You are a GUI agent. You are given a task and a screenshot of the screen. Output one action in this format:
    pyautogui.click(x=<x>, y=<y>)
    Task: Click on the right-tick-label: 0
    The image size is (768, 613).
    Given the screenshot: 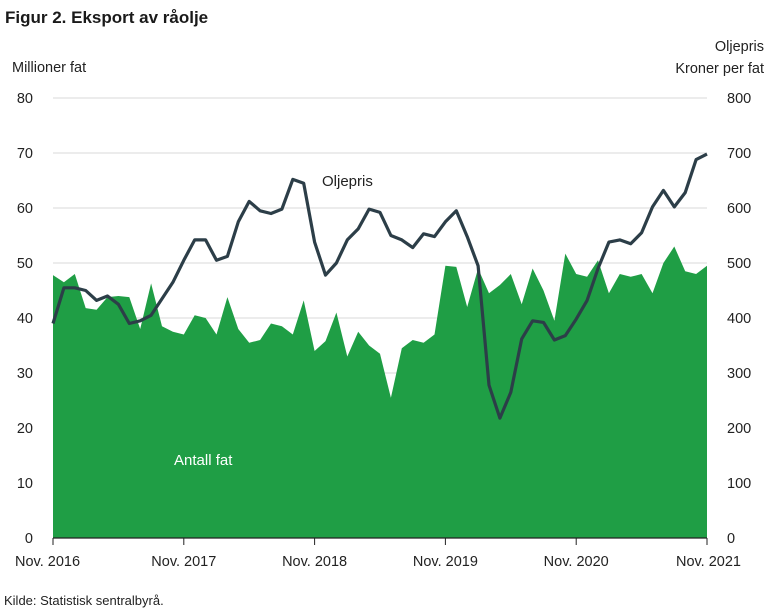 What is the action you would take?
    pyautogui.click(x=731, y=539)
    